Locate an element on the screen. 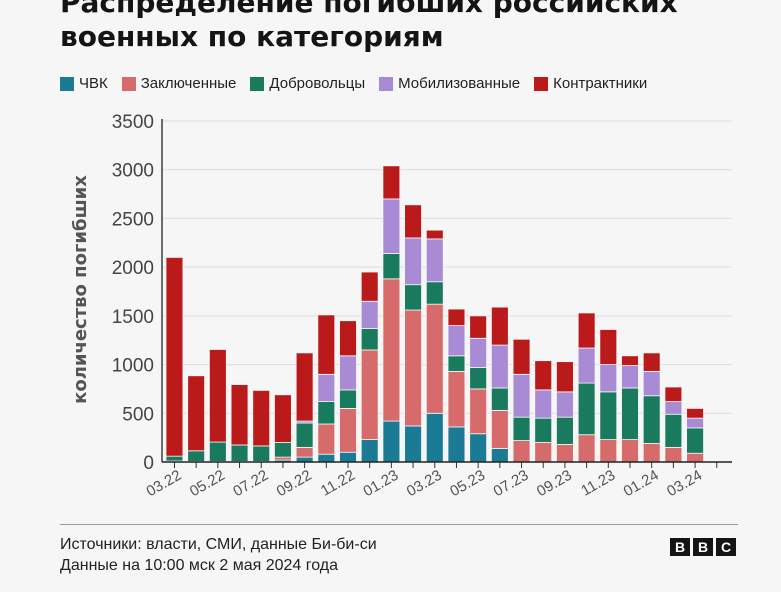 Image resolution: width=781 pixels, height=592 pixels. legend-swatch-volunteers is located at coordinates (257, 83).